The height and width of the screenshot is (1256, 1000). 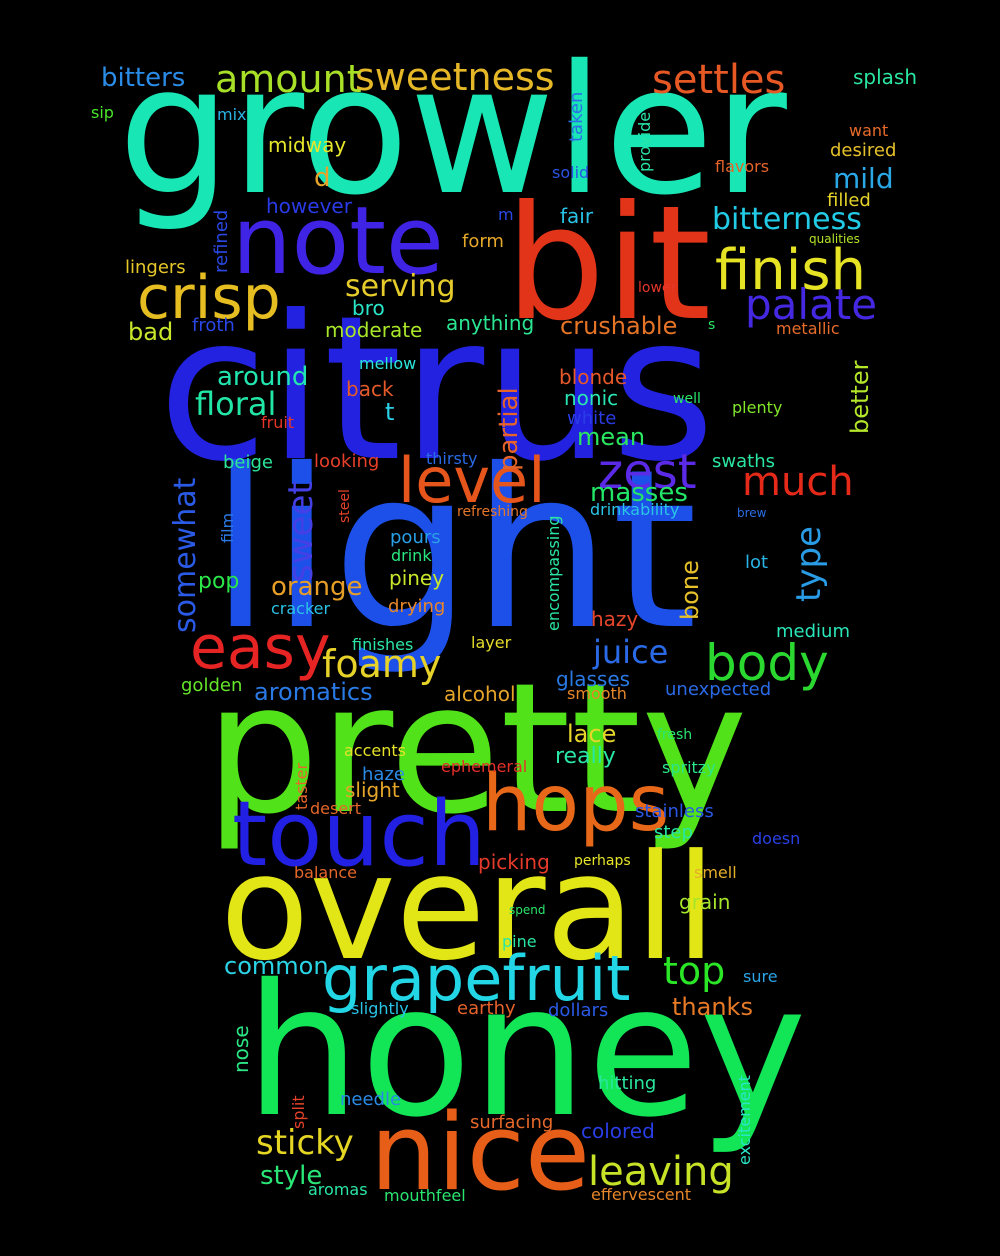 What do you see at coordinates (490, 323) in the screenshot?
I see `word-anything: anything` at bounding box center [490, 323].